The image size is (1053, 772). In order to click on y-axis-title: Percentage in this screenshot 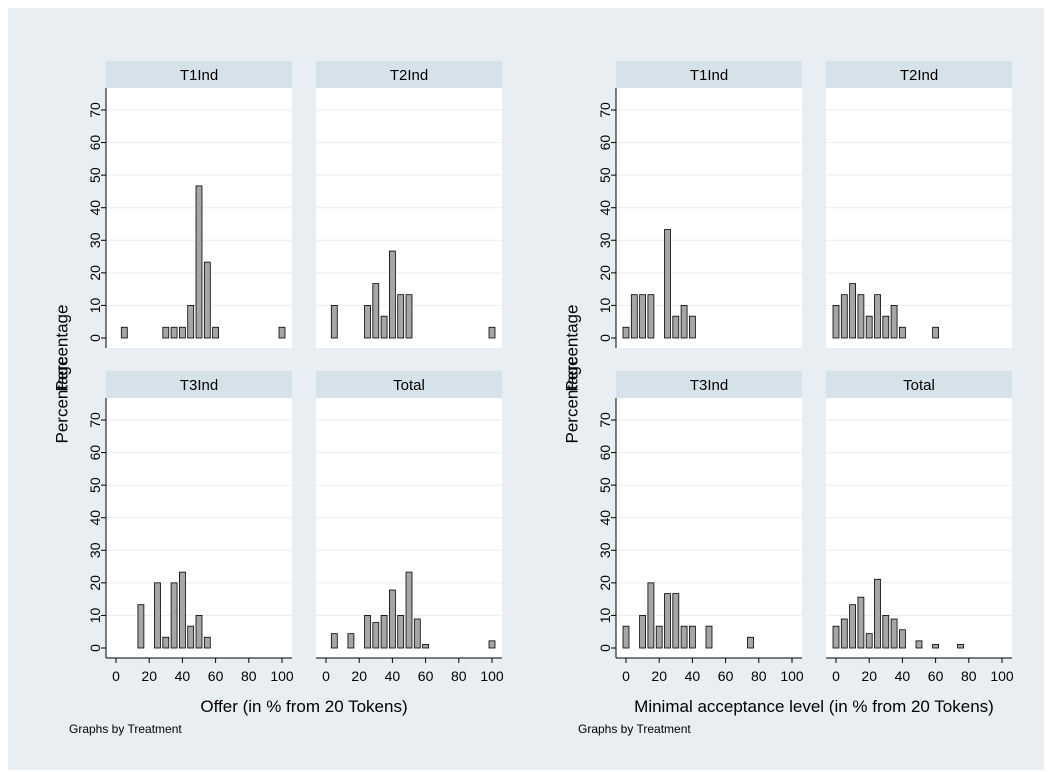, I will do `click(572, 400)`.